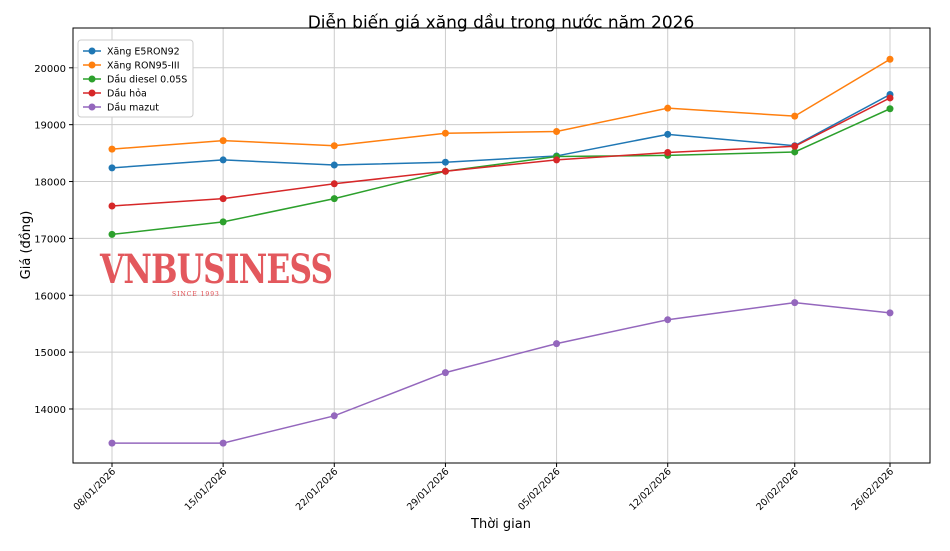 The width and height of the screenshot is (950, 551). Describe the element at coordinates (133, 108) in the screenshot. I see `legend-label: Dầu mazut` at that location.